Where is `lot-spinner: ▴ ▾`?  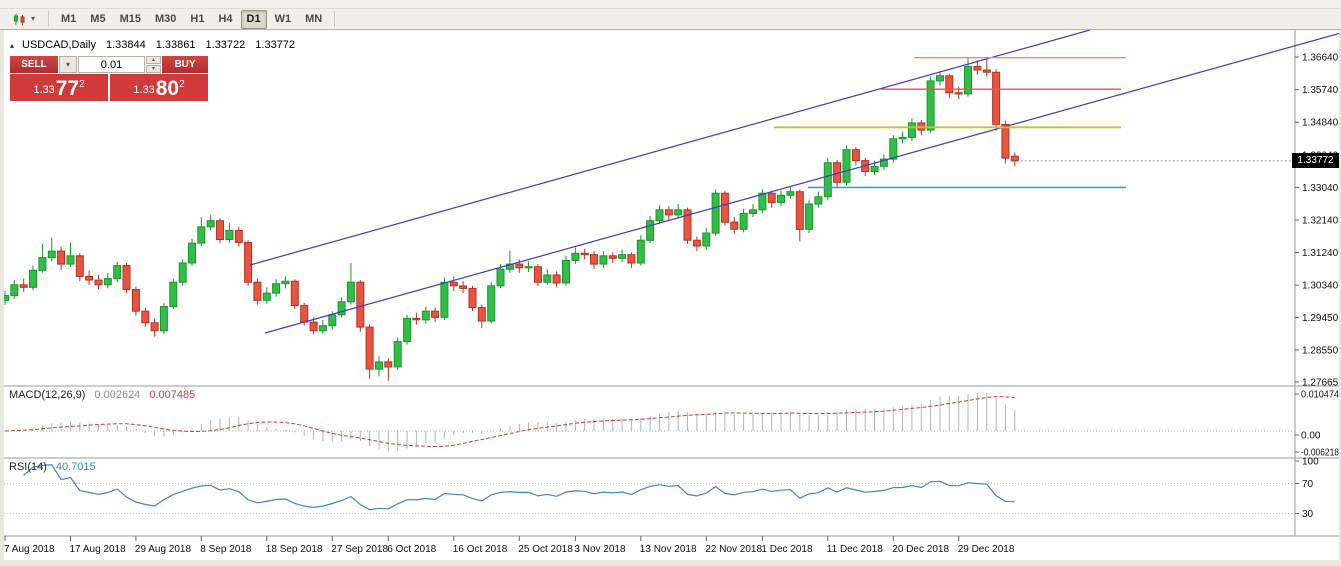
lot-spinner: ▴ ▾ is located at coordinates (153, 64).